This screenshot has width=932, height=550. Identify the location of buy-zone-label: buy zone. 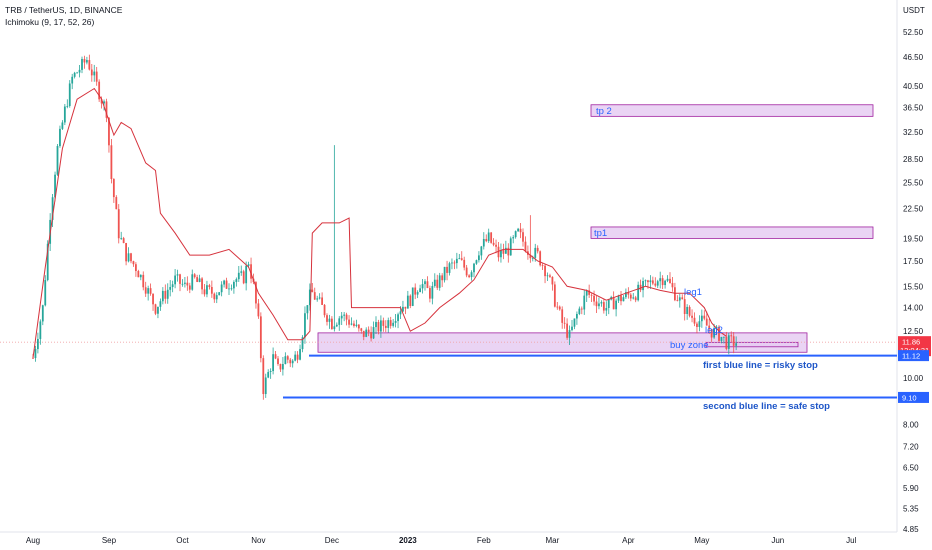
(689, 345).